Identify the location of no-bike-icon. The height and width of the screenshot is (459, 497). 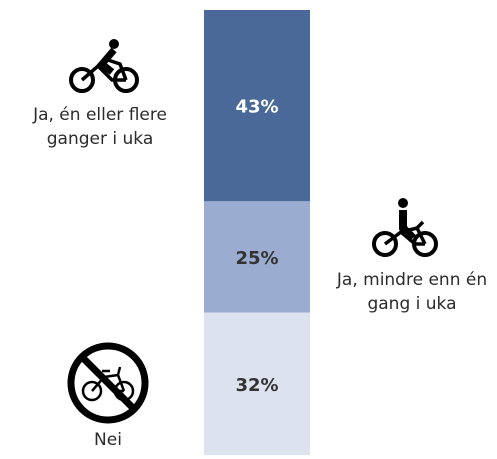
(108, 383).